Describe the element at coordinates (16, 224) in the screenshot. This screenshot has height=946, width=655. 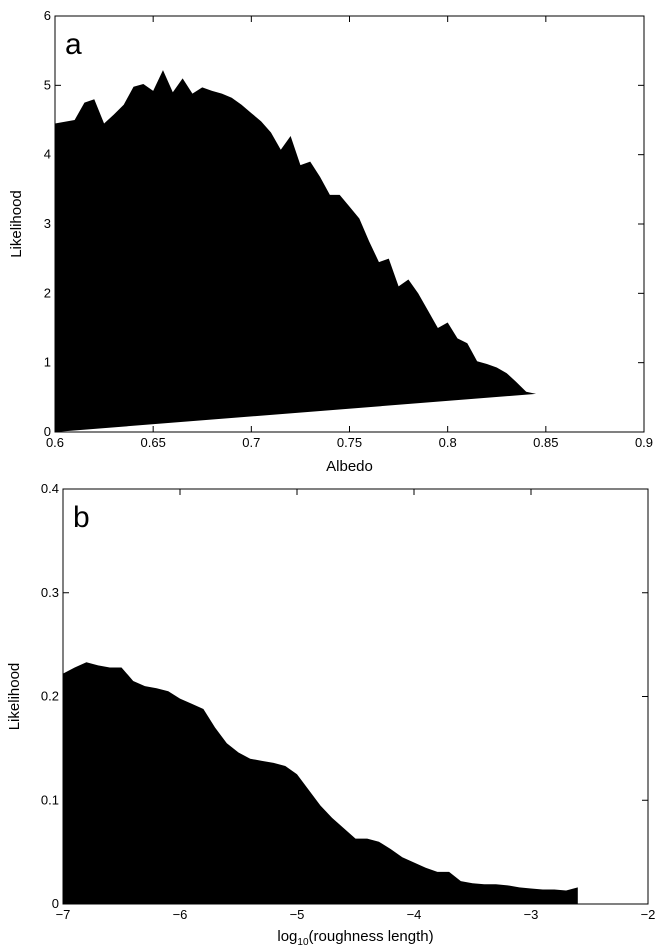
I see `panel-a-y-axis-label: Likelihood` at that location.